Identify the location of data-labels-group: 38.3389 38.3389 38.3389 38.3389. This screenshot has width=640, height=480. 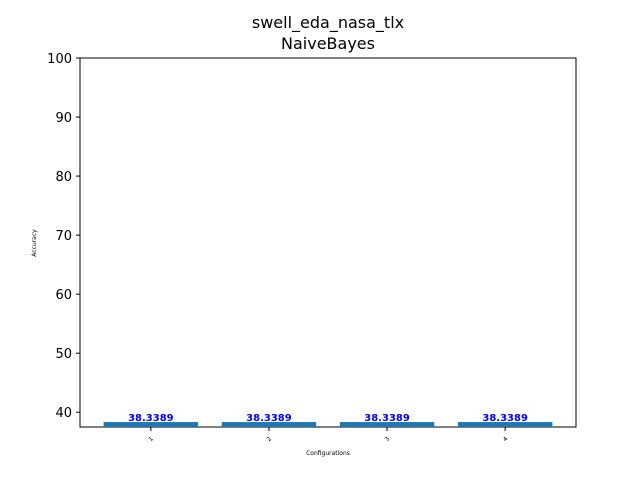
(328, 418).